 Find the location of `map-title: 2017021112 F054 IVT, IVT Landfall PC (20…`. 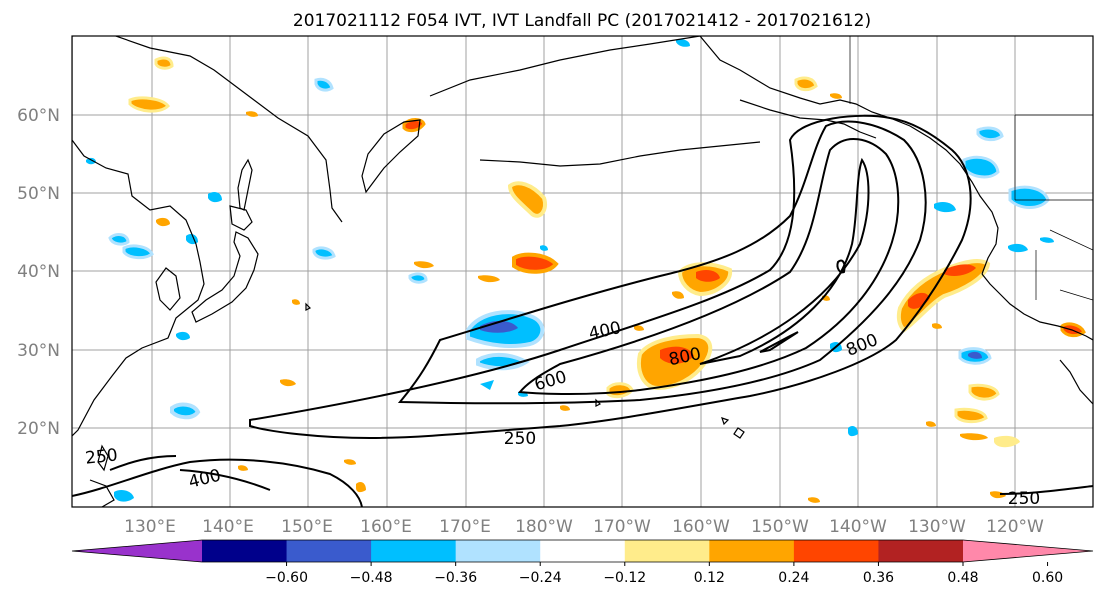

map-title: 2017021112 F054 IVT, IVT Landfall PC (20… is located at coordinates (582, 21).